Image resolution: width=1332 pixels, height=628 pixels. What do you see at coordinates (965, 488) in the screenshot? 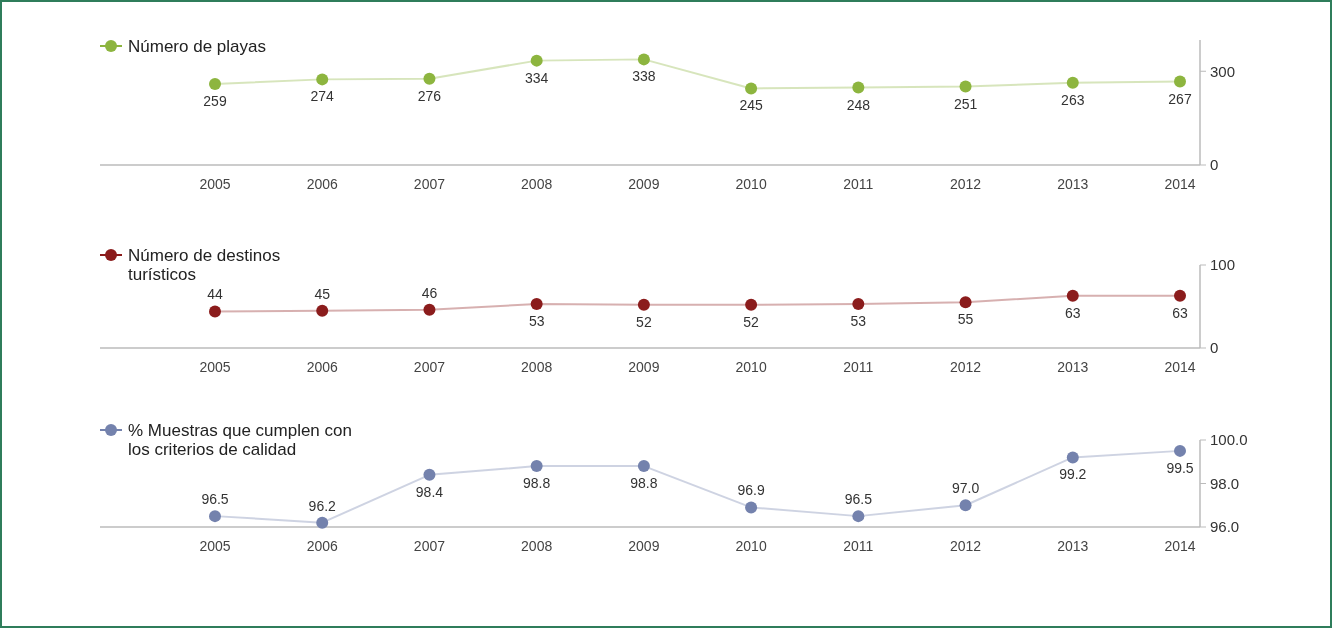
I see `data-label: 97.0` at bounding box center [965, 488].